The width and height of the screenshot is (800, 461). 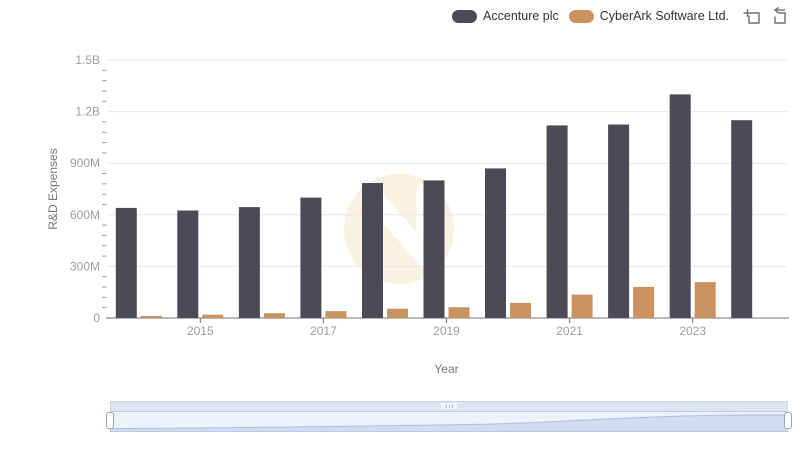 I want to click on data-zoom-slider, so click(x=449, y=416).